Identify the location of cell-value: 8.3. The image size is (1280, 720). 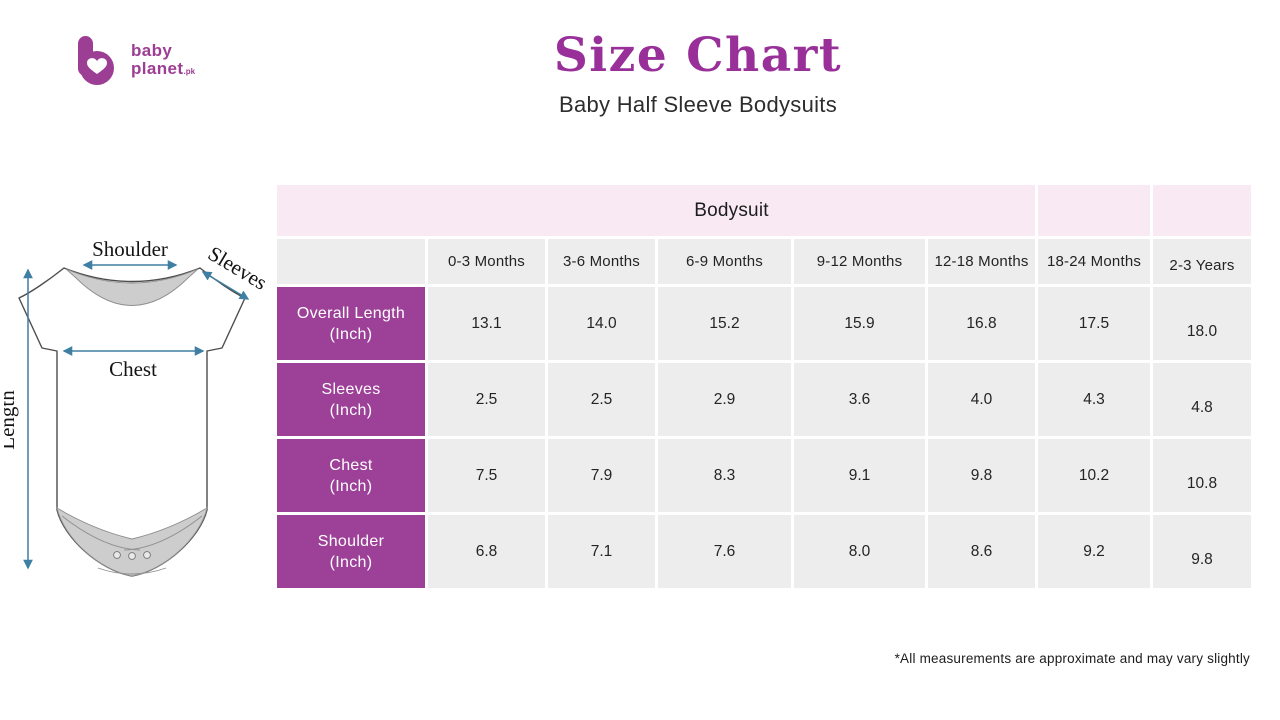
(724, 475).